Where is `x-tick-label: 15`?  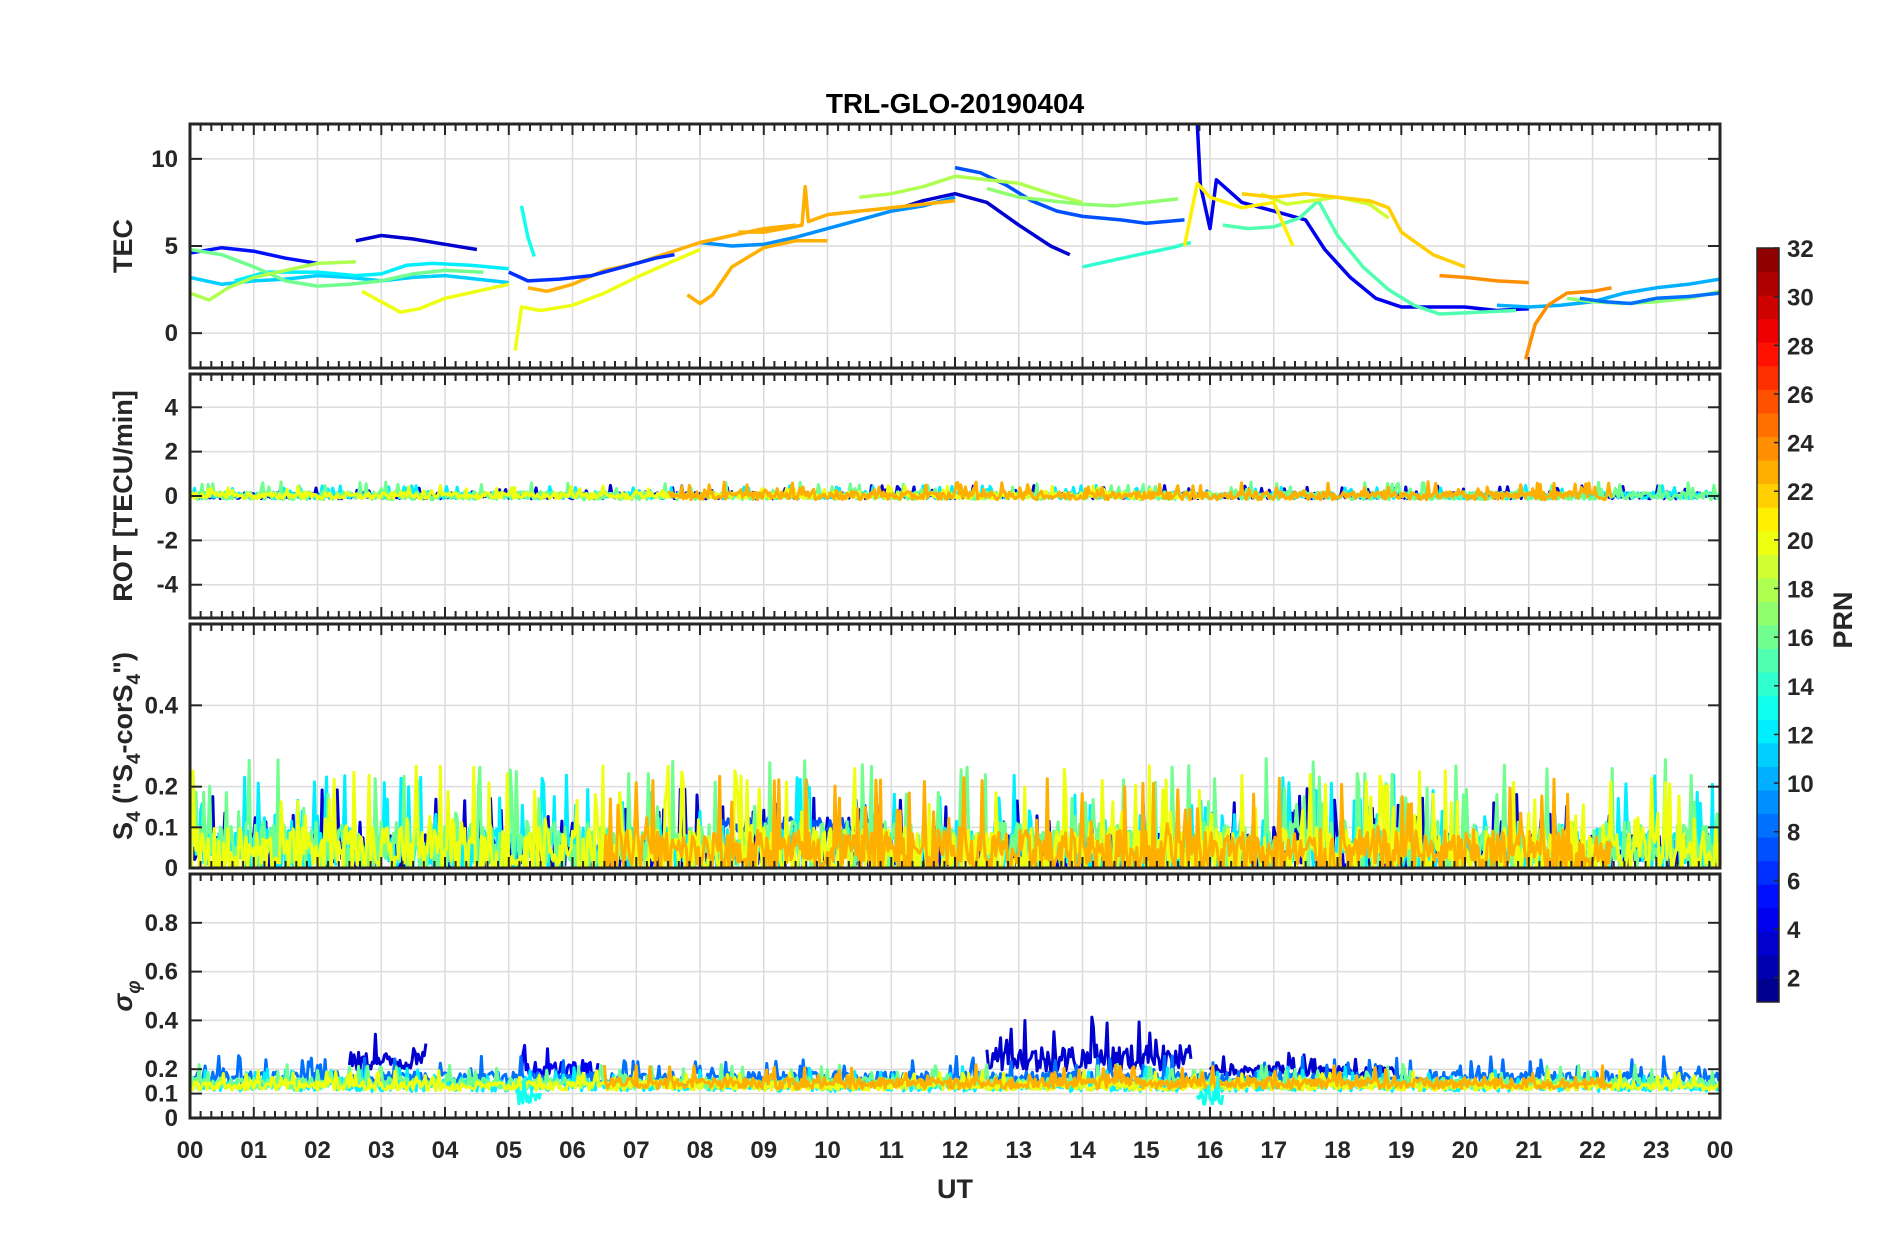
x-tick-label: 15 is located at coordinates (1146, 1150).